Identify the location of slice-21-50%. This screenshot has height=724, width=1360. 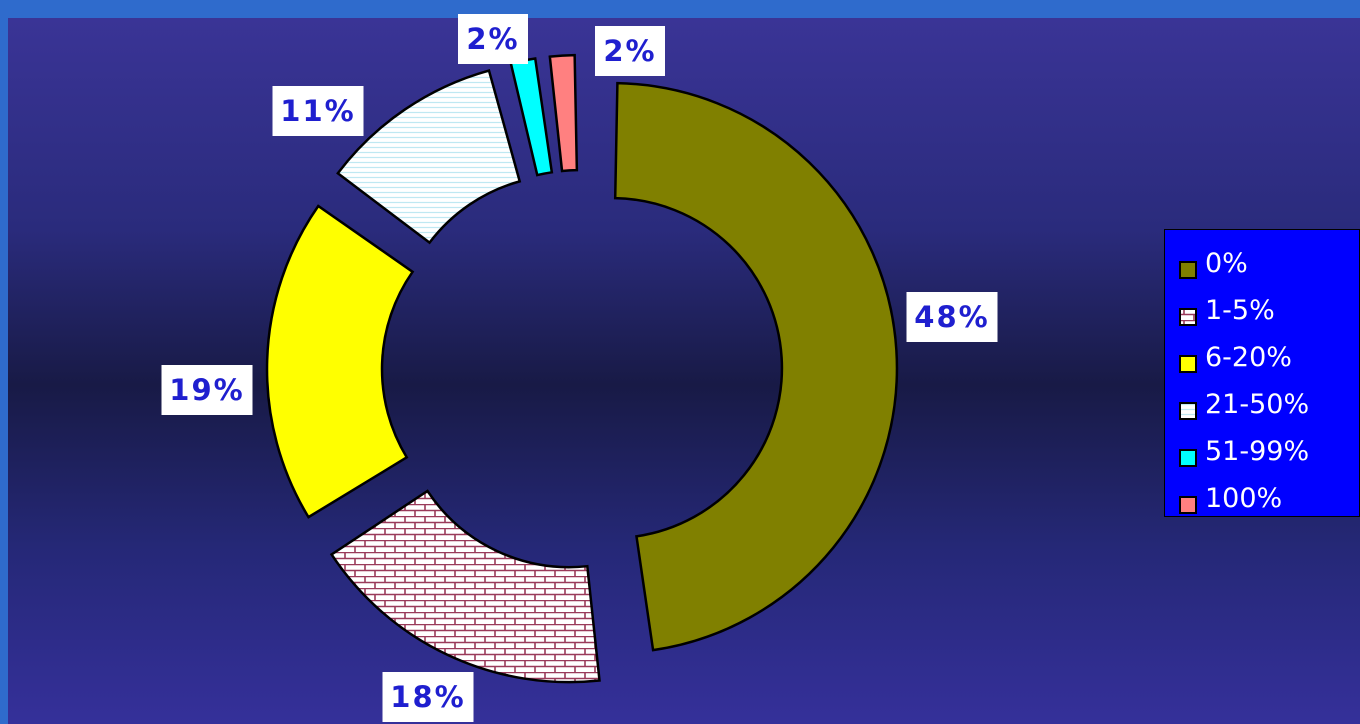
(429, 157).